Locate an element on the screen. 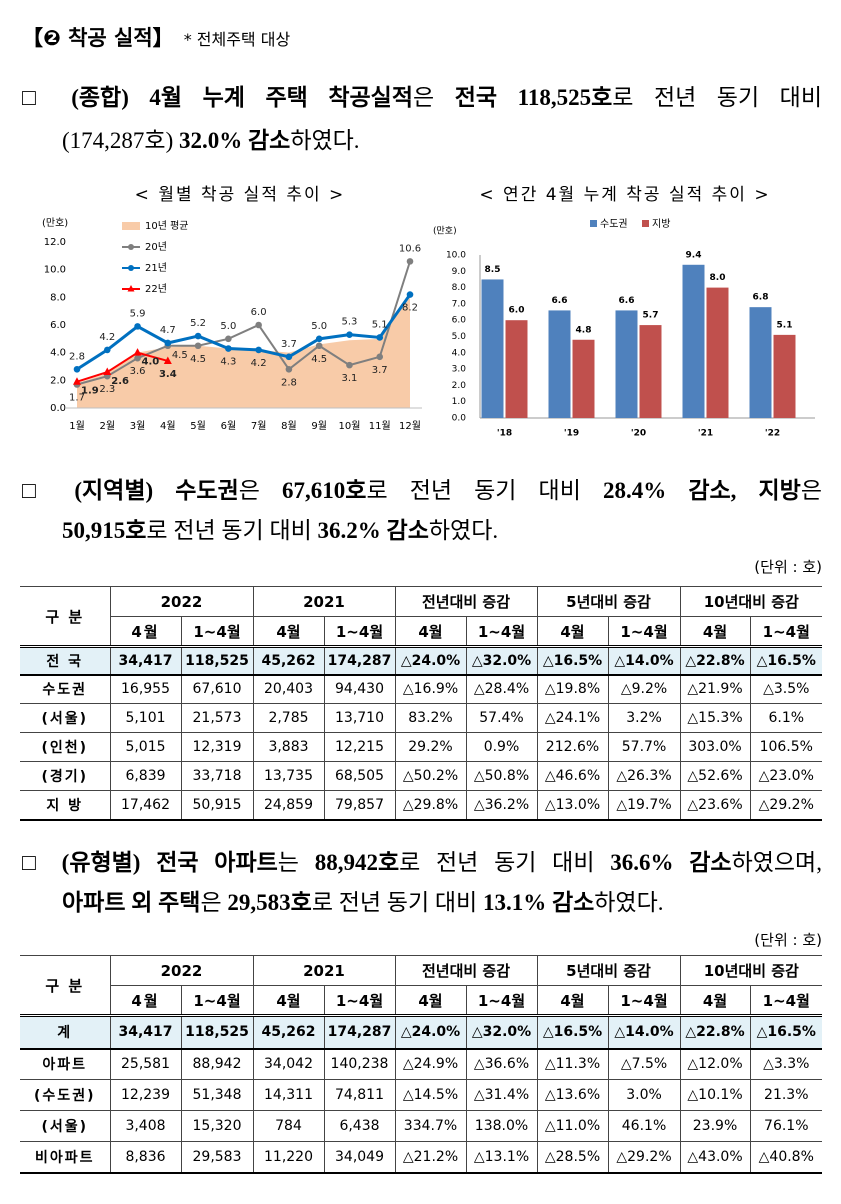 The image size is (841, 1204). x-tick-label: '18 is located at coordinates (504, 434).